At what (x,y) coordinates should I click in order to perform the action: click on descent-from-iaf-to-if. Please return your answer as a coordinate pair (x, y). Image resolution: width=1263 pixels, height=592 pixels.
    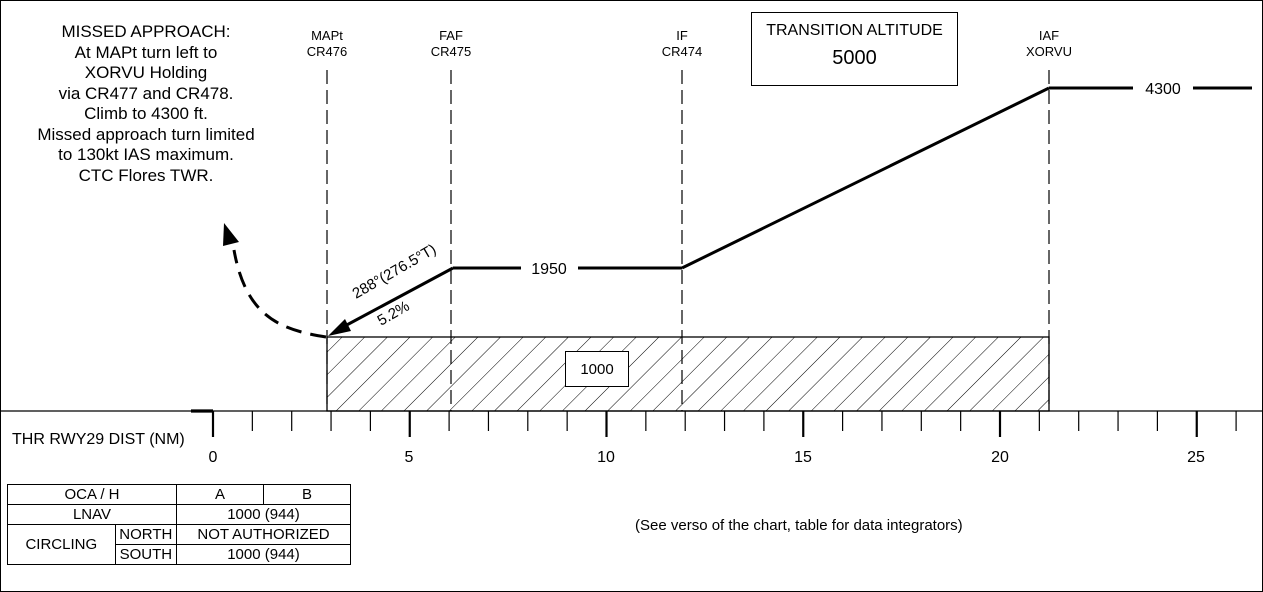
    Looking at the image, I should click on (865, 178).